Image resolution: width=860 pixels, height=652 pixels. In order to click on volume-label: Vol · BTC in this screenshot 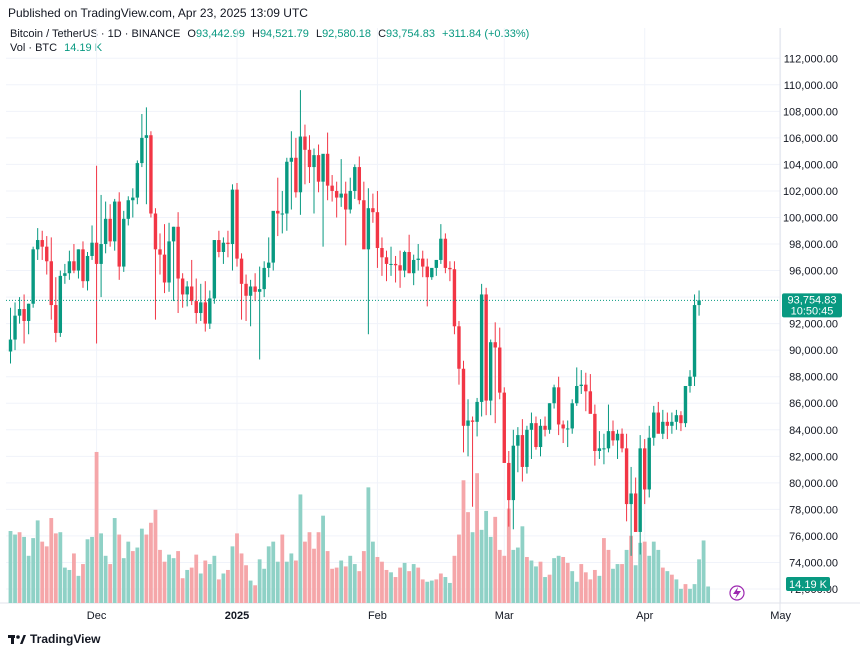, I will do `click(34, 48)`.